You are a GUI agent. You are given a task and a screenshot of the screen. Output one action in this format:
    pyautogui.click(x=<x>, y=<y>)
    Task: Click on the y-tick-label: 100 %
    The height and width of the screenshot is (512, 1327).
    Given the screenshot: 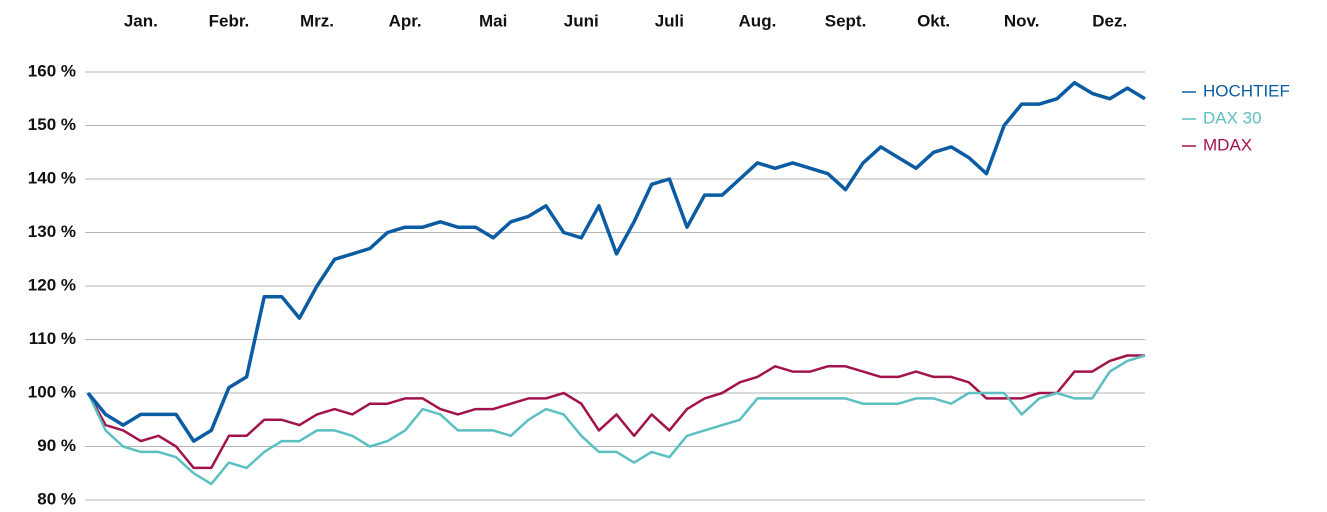 What is the action you would take?
    pyautogui.click(x=52, y=391)
    